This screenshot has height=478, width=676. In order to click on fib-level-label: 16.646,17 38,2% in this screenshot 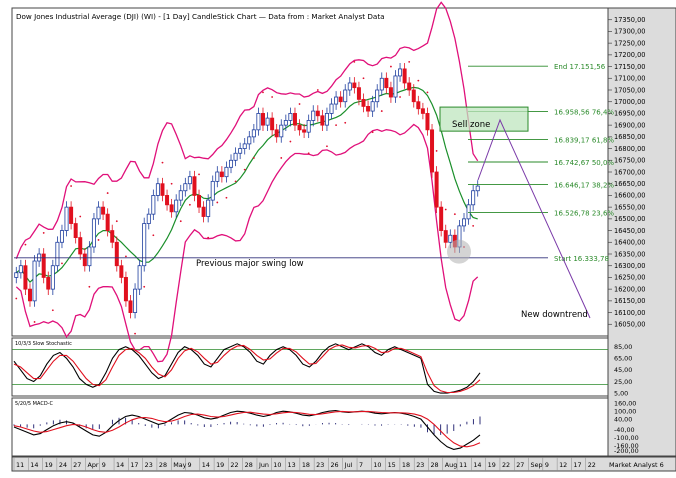, I will do `click(584, 186)`.